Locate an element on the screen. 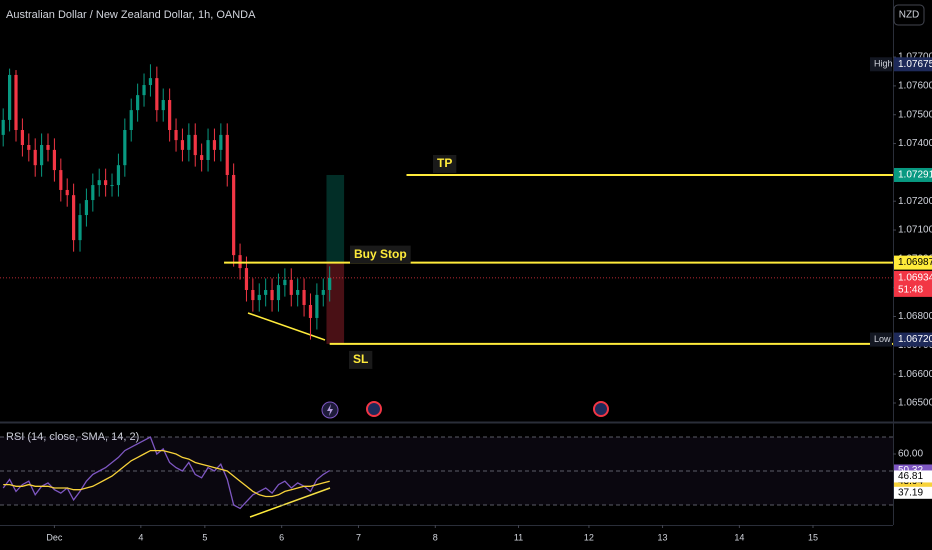  x-tick-label: 14 is located at coordinates (739, 537).